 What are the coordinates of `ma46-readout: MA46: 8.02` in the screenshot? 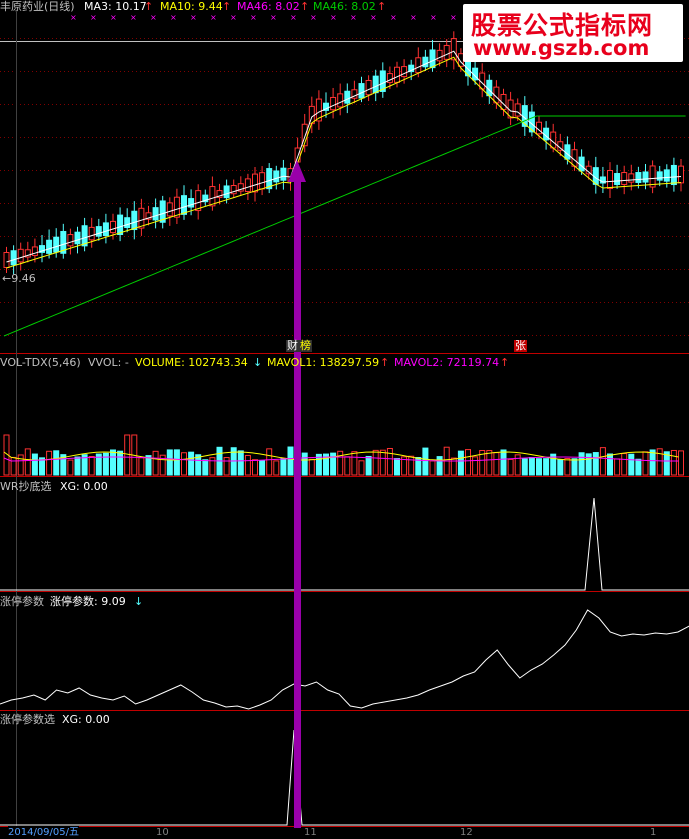 It's located at (268, 6).